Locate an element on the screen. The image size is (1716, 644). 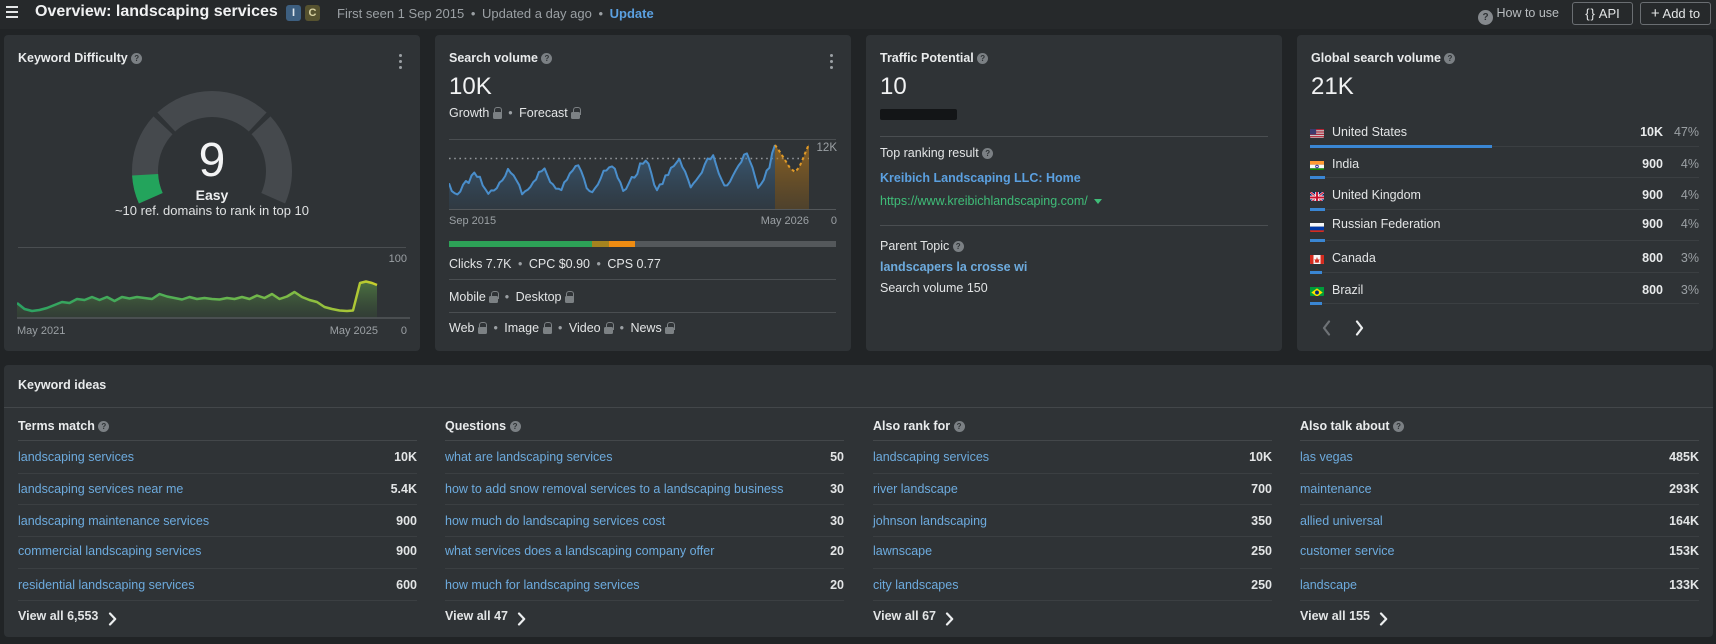
svg-text: 9 is located at coordinates (212, 160).